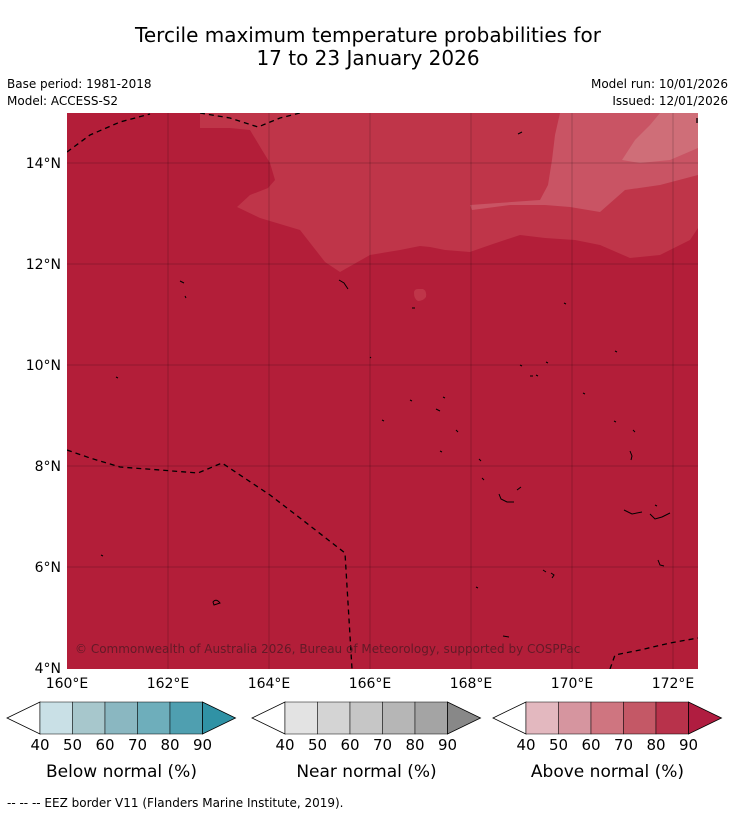  I want to click on lon-label-172e: 172°E, so click(673, 684).